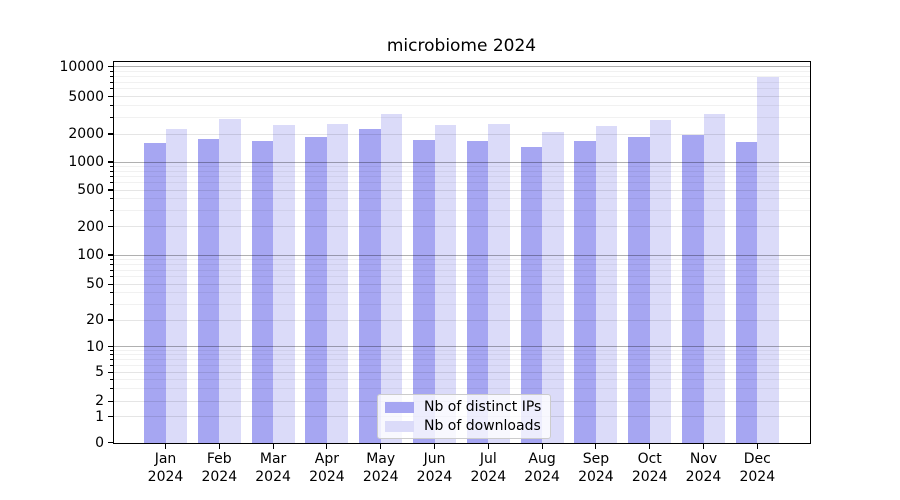 This screenshot has width=900, height=500. Describe the element at coordinates (90, 255) in the screenshot. I see `y-axis-tick-label: 100` at that location.